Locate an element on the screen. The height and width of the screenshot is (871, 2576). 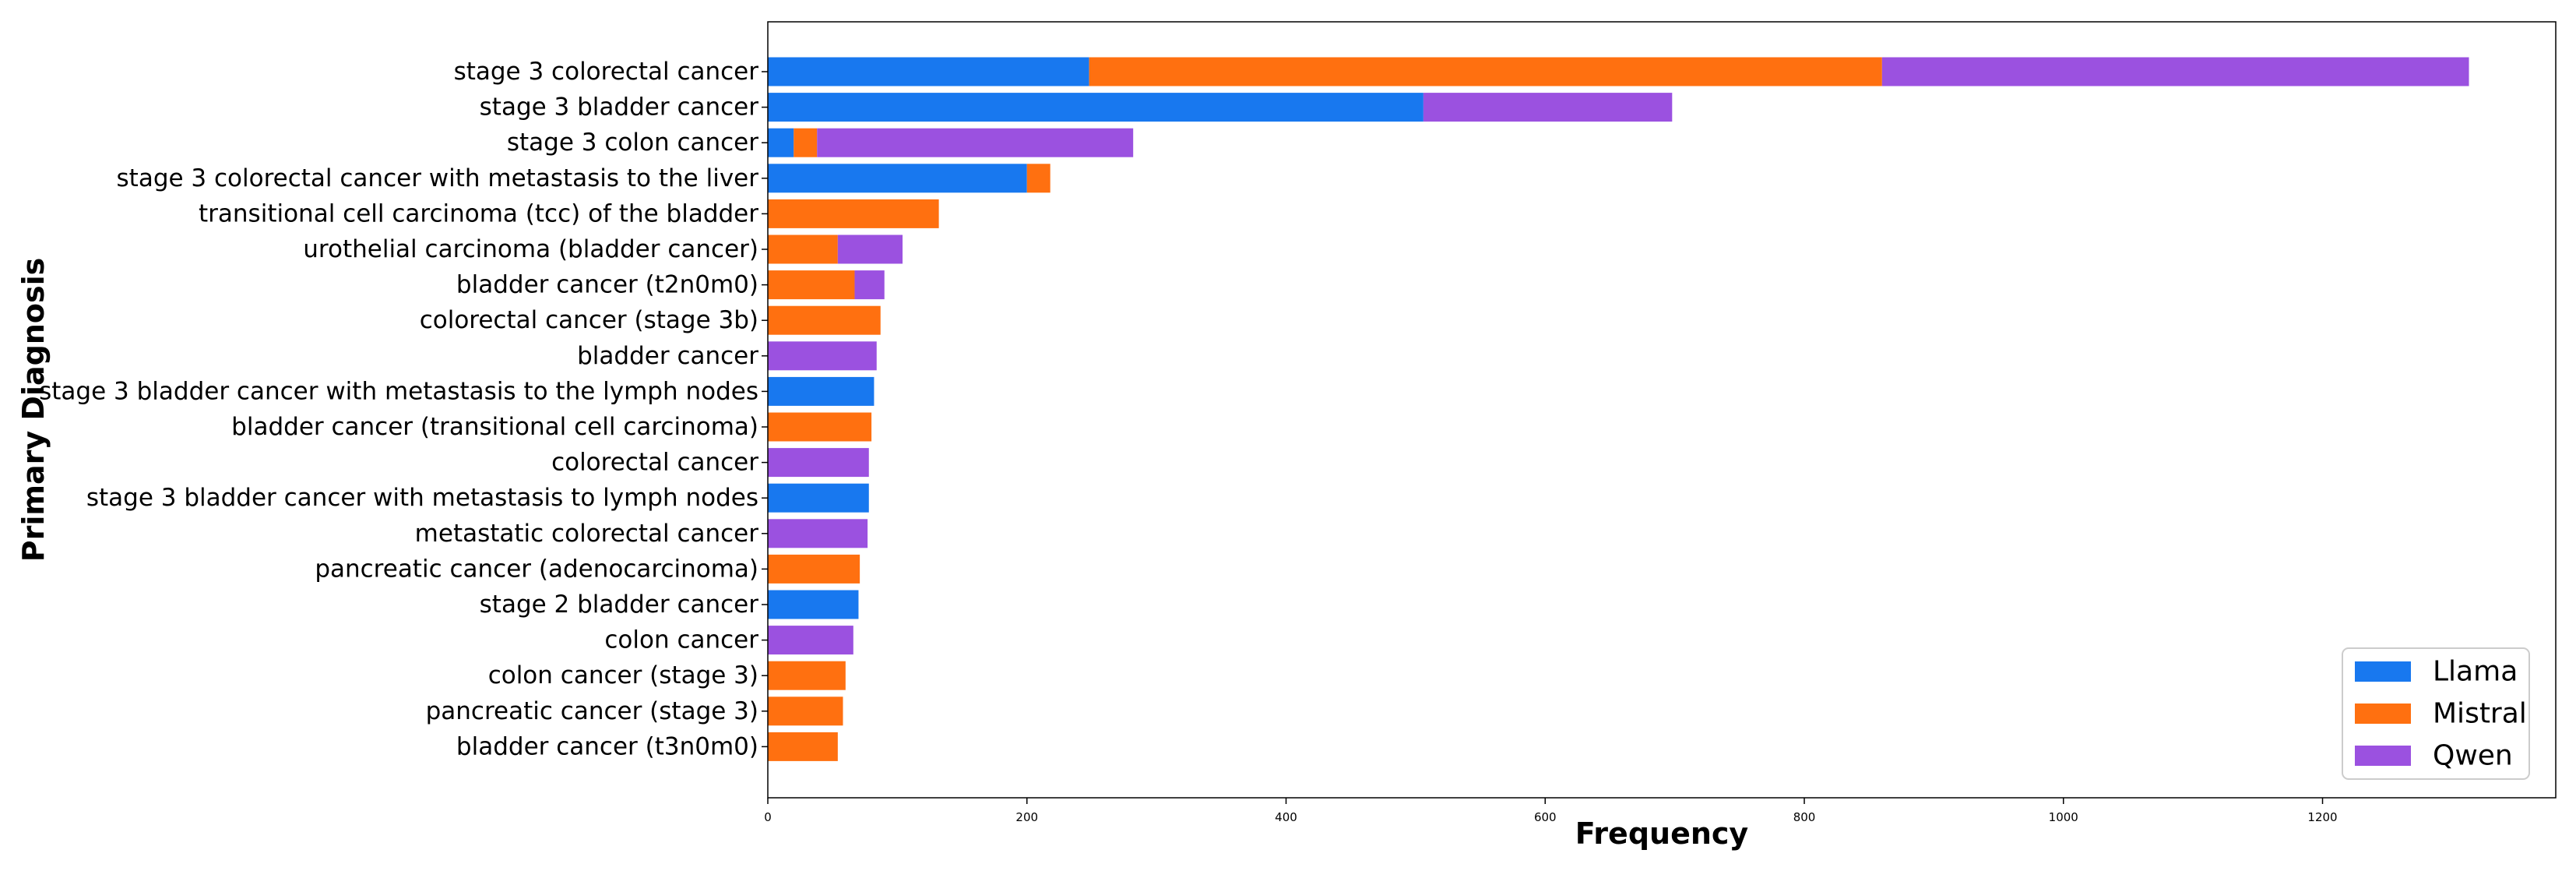
x-tick-label: 200 is located at coordinates (1026, 817).